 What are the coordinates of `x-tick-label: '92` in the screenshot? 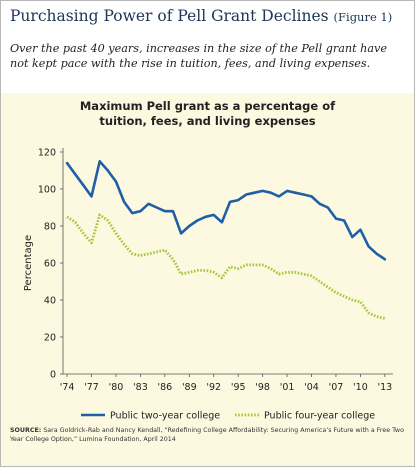 It's located at (213, 387).